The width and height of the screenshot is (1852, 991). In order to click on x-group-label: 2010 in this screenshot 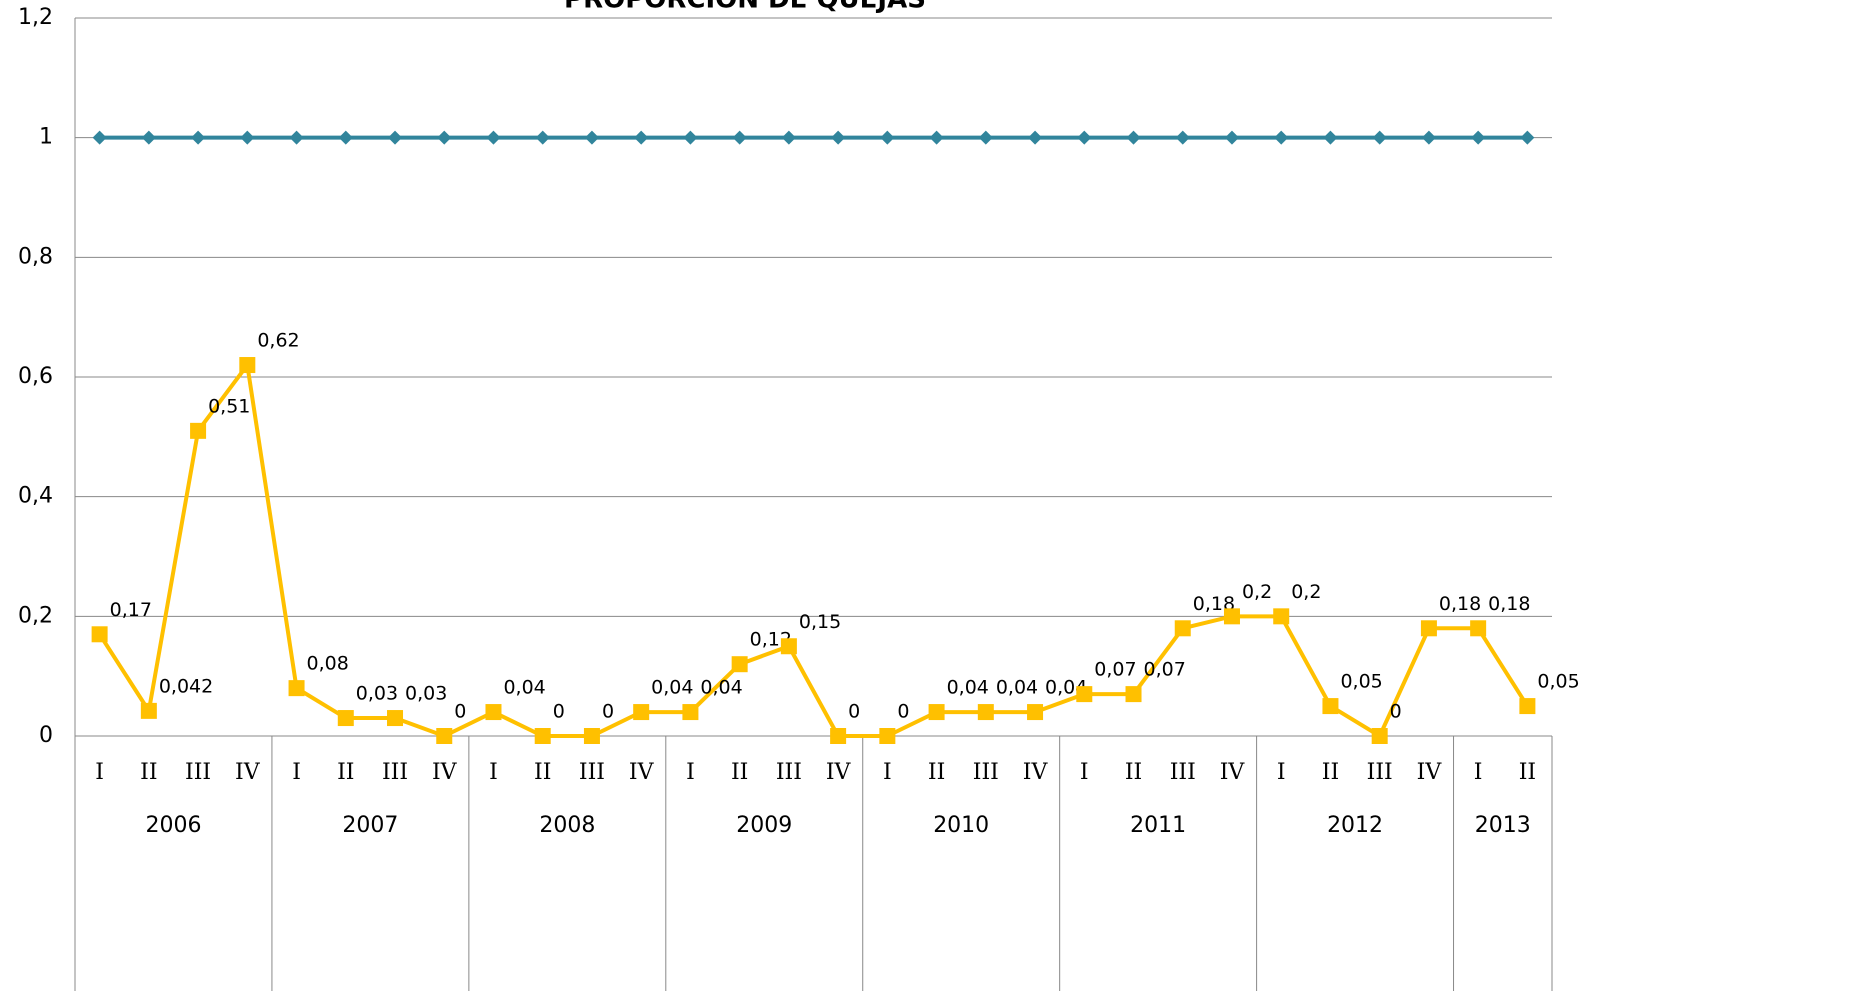, I will do `click(961, 825)`.